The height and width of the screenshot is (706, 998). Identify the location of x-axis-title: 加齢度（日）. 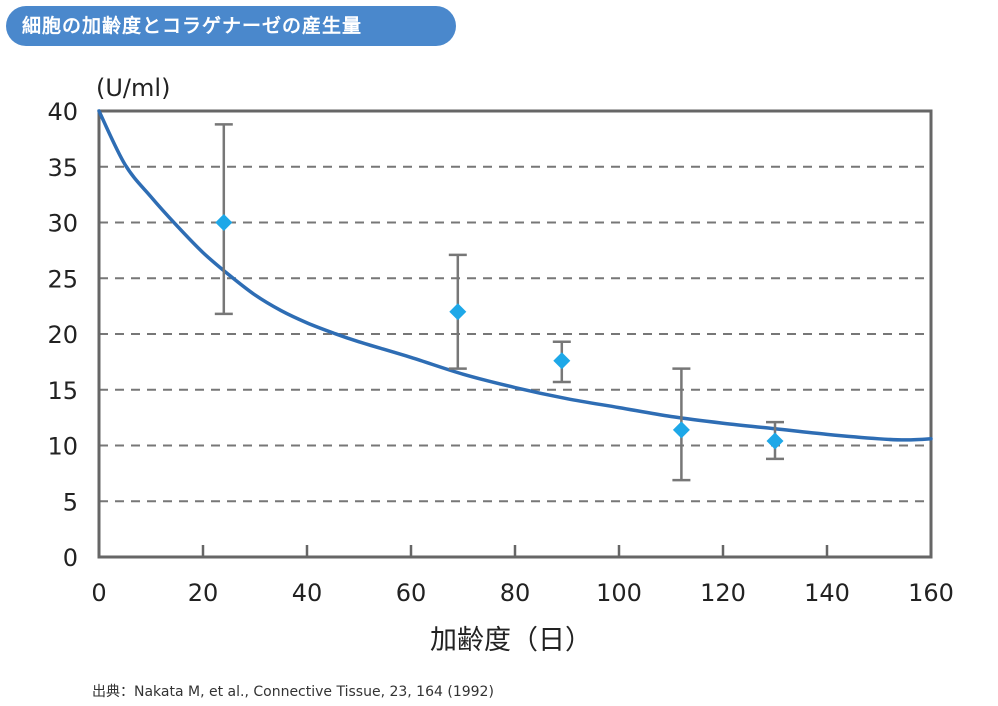
(511, 640).